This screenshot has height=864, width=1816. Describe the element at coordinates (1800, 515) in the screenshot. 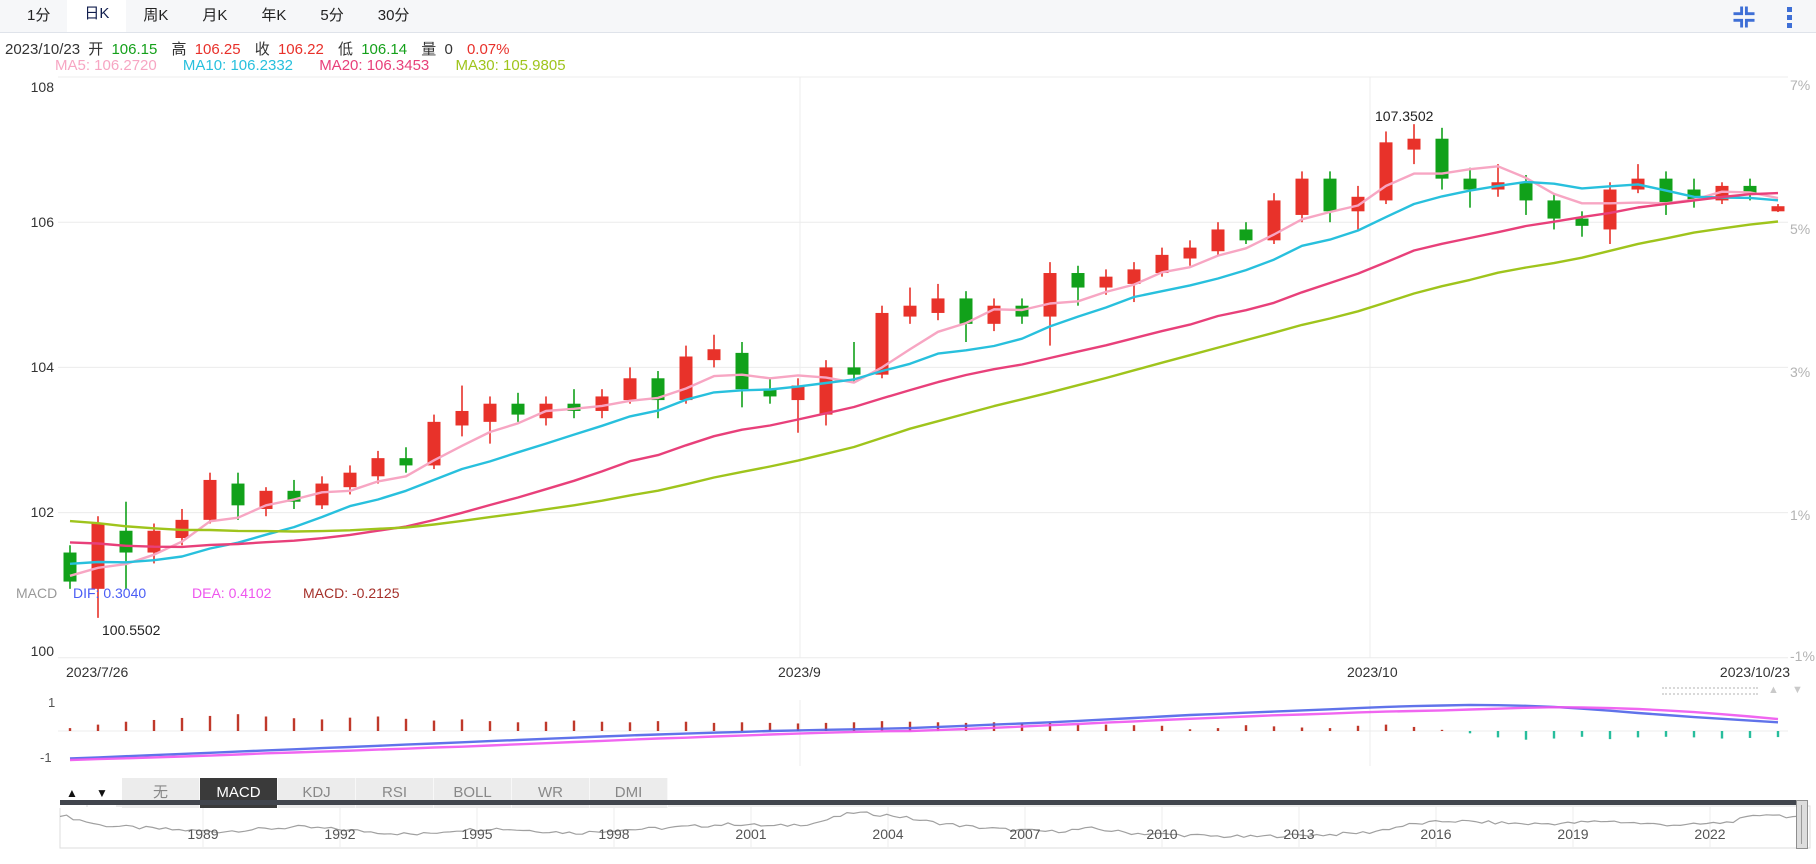

I see `pct-axis-label-1: 1%` at that location.